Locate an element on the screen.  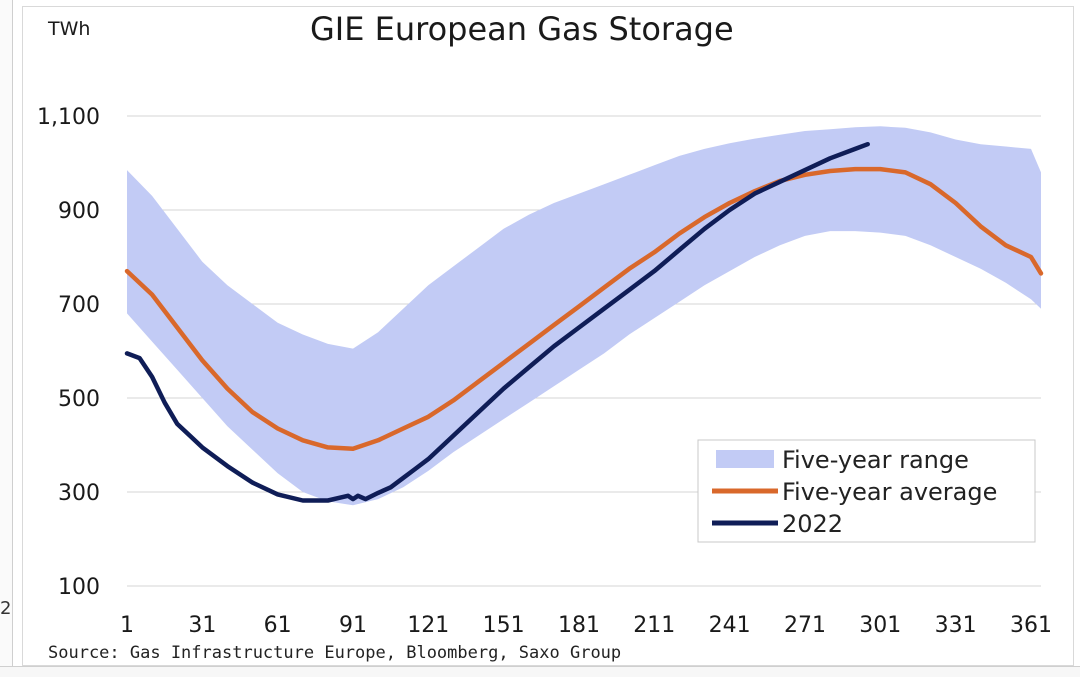
y-tick-label: 900 is located at coordinates (79, 211).